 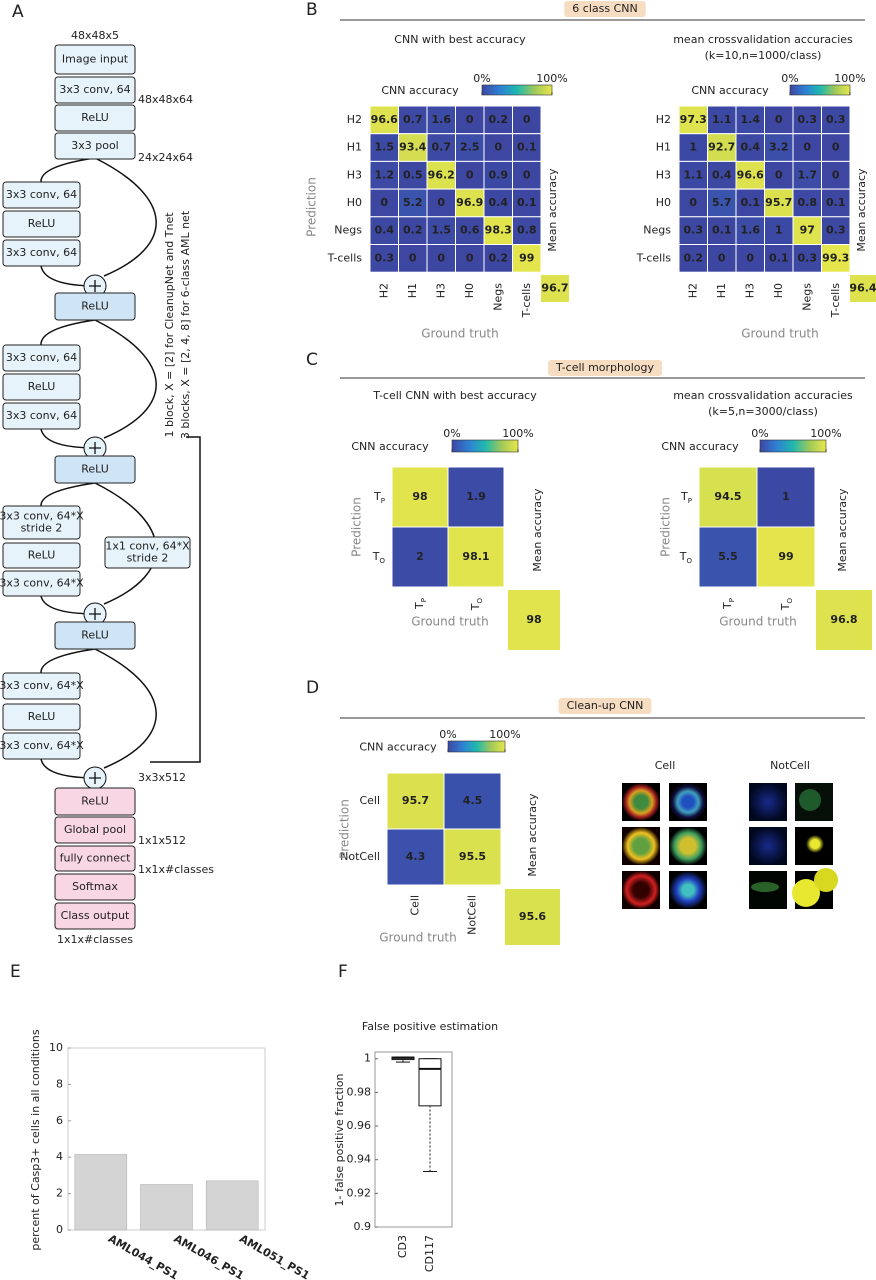 What do you see at coordinates (533, 619) in the screenshot?
I see `mean-value: 98` at bounding box center [533, 619].